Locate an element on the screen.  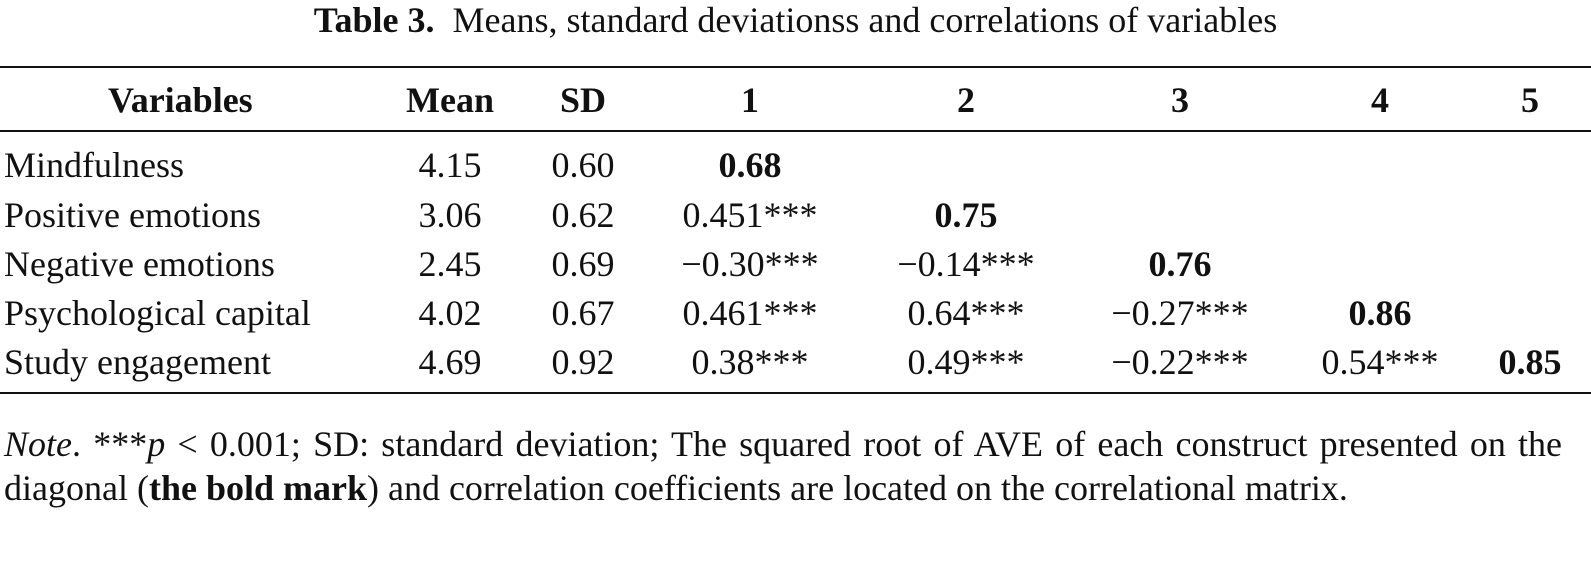
row-mindfulness-name: Mindfulness is located at coordinates (94, 165).